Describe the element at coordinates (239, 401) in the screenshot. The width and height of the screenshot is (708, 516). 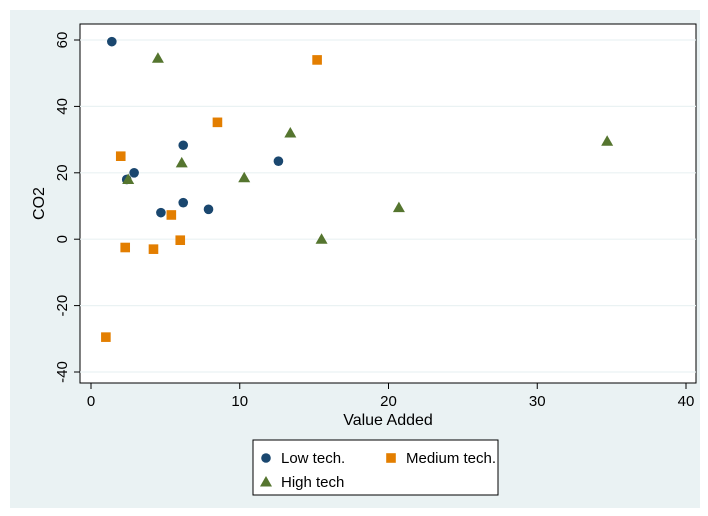
I see `x-tick-label: 10` at that location.